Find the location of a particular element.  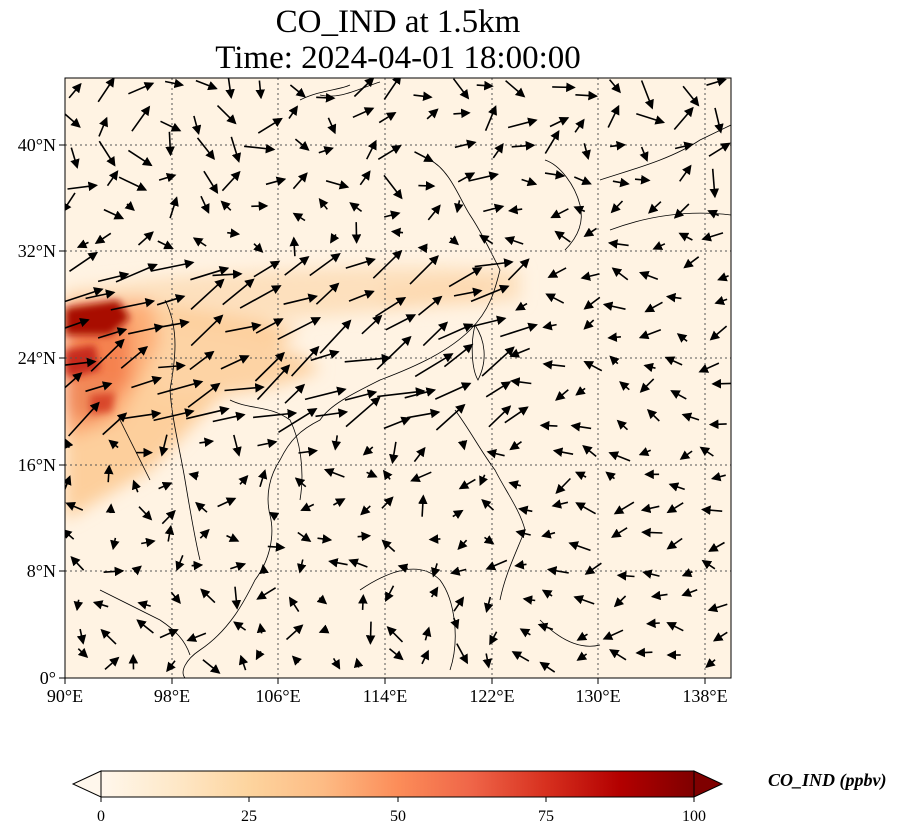

colorbar-tick-label: 100 is located at coordinates (694, 816).